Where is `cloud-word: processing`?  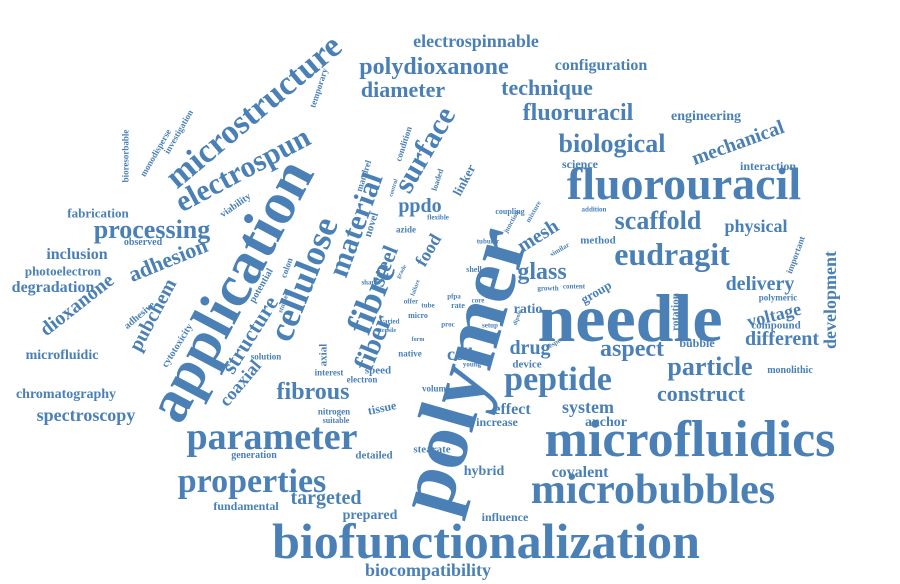 cloud-word: processing is located at coordinates (152, 229).